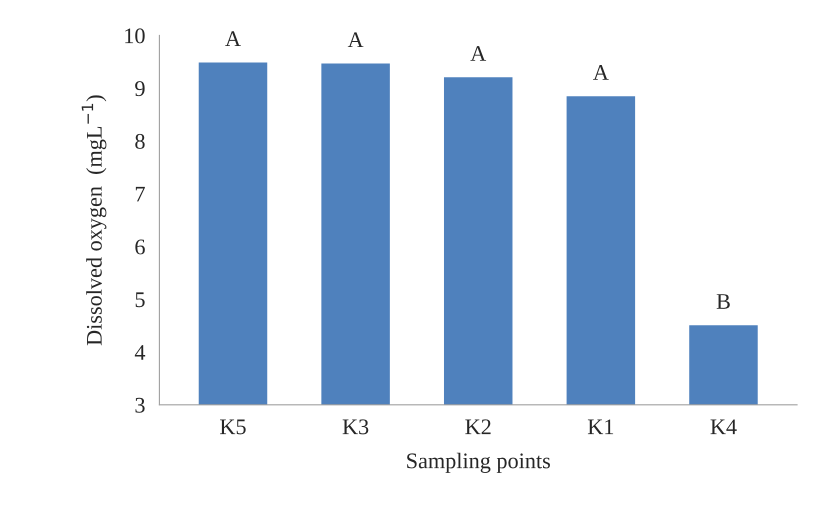 This screenshot has width=839, height=506. What do you see at coordinates (140, 88) in the screenshot?
I see `y-tick-label: 9` at bounding box center [140, 88].